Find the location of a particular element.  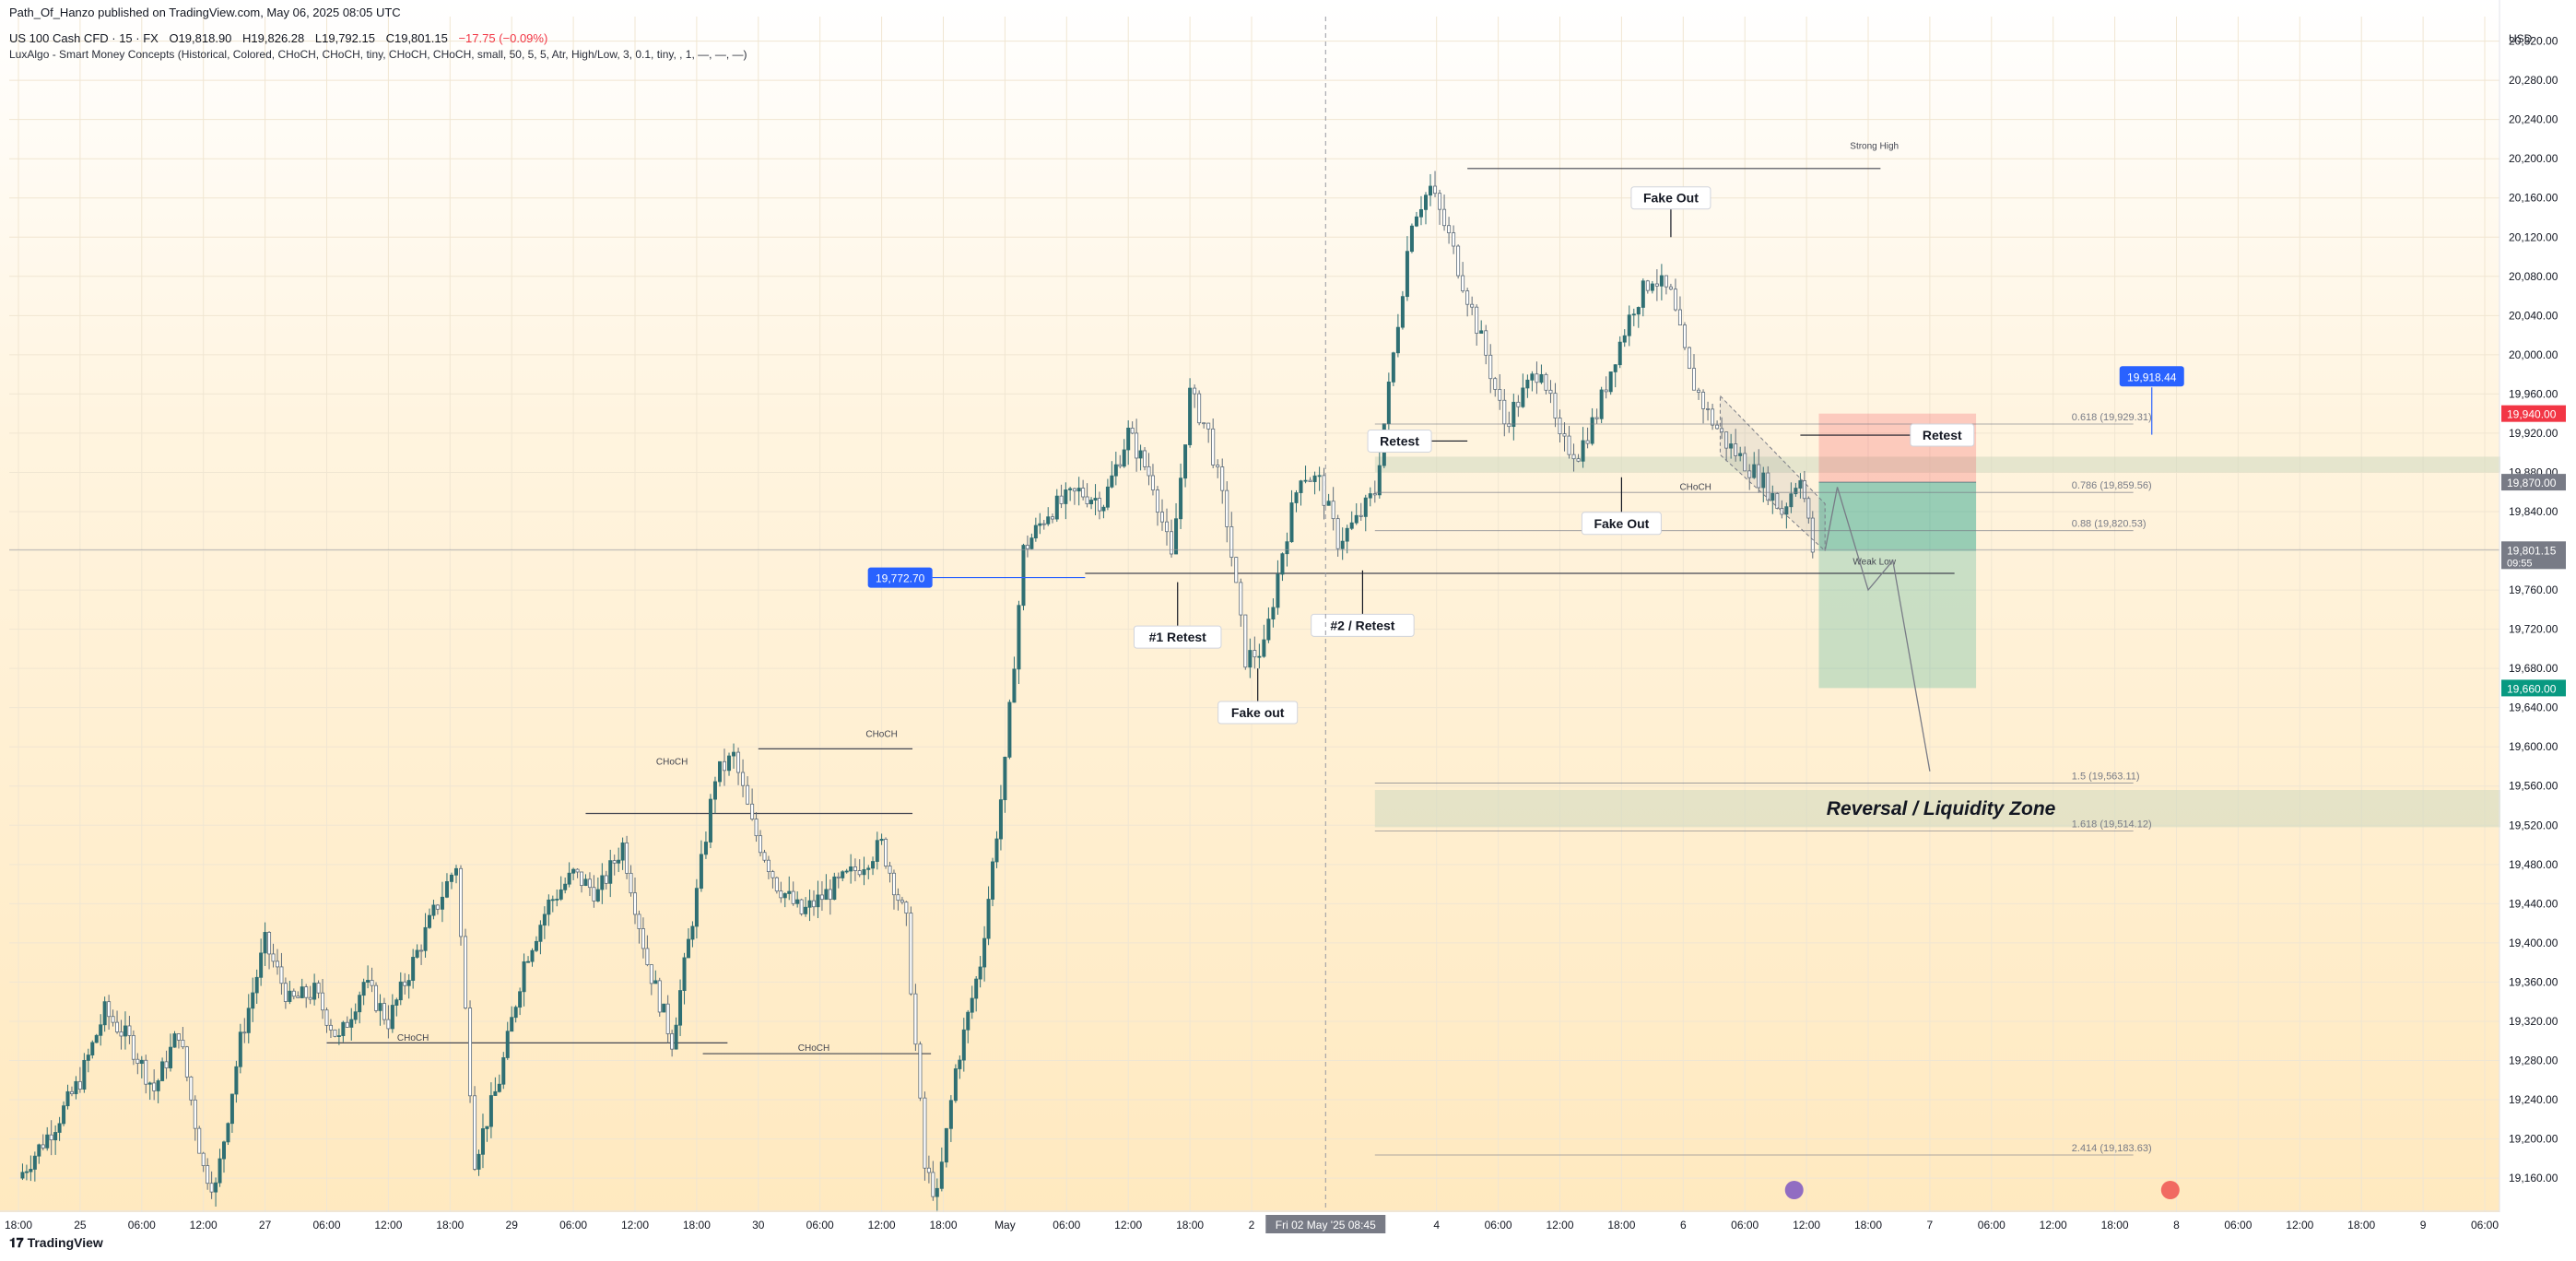

lightning-event-icon is located at coordinates (1794, 1190).